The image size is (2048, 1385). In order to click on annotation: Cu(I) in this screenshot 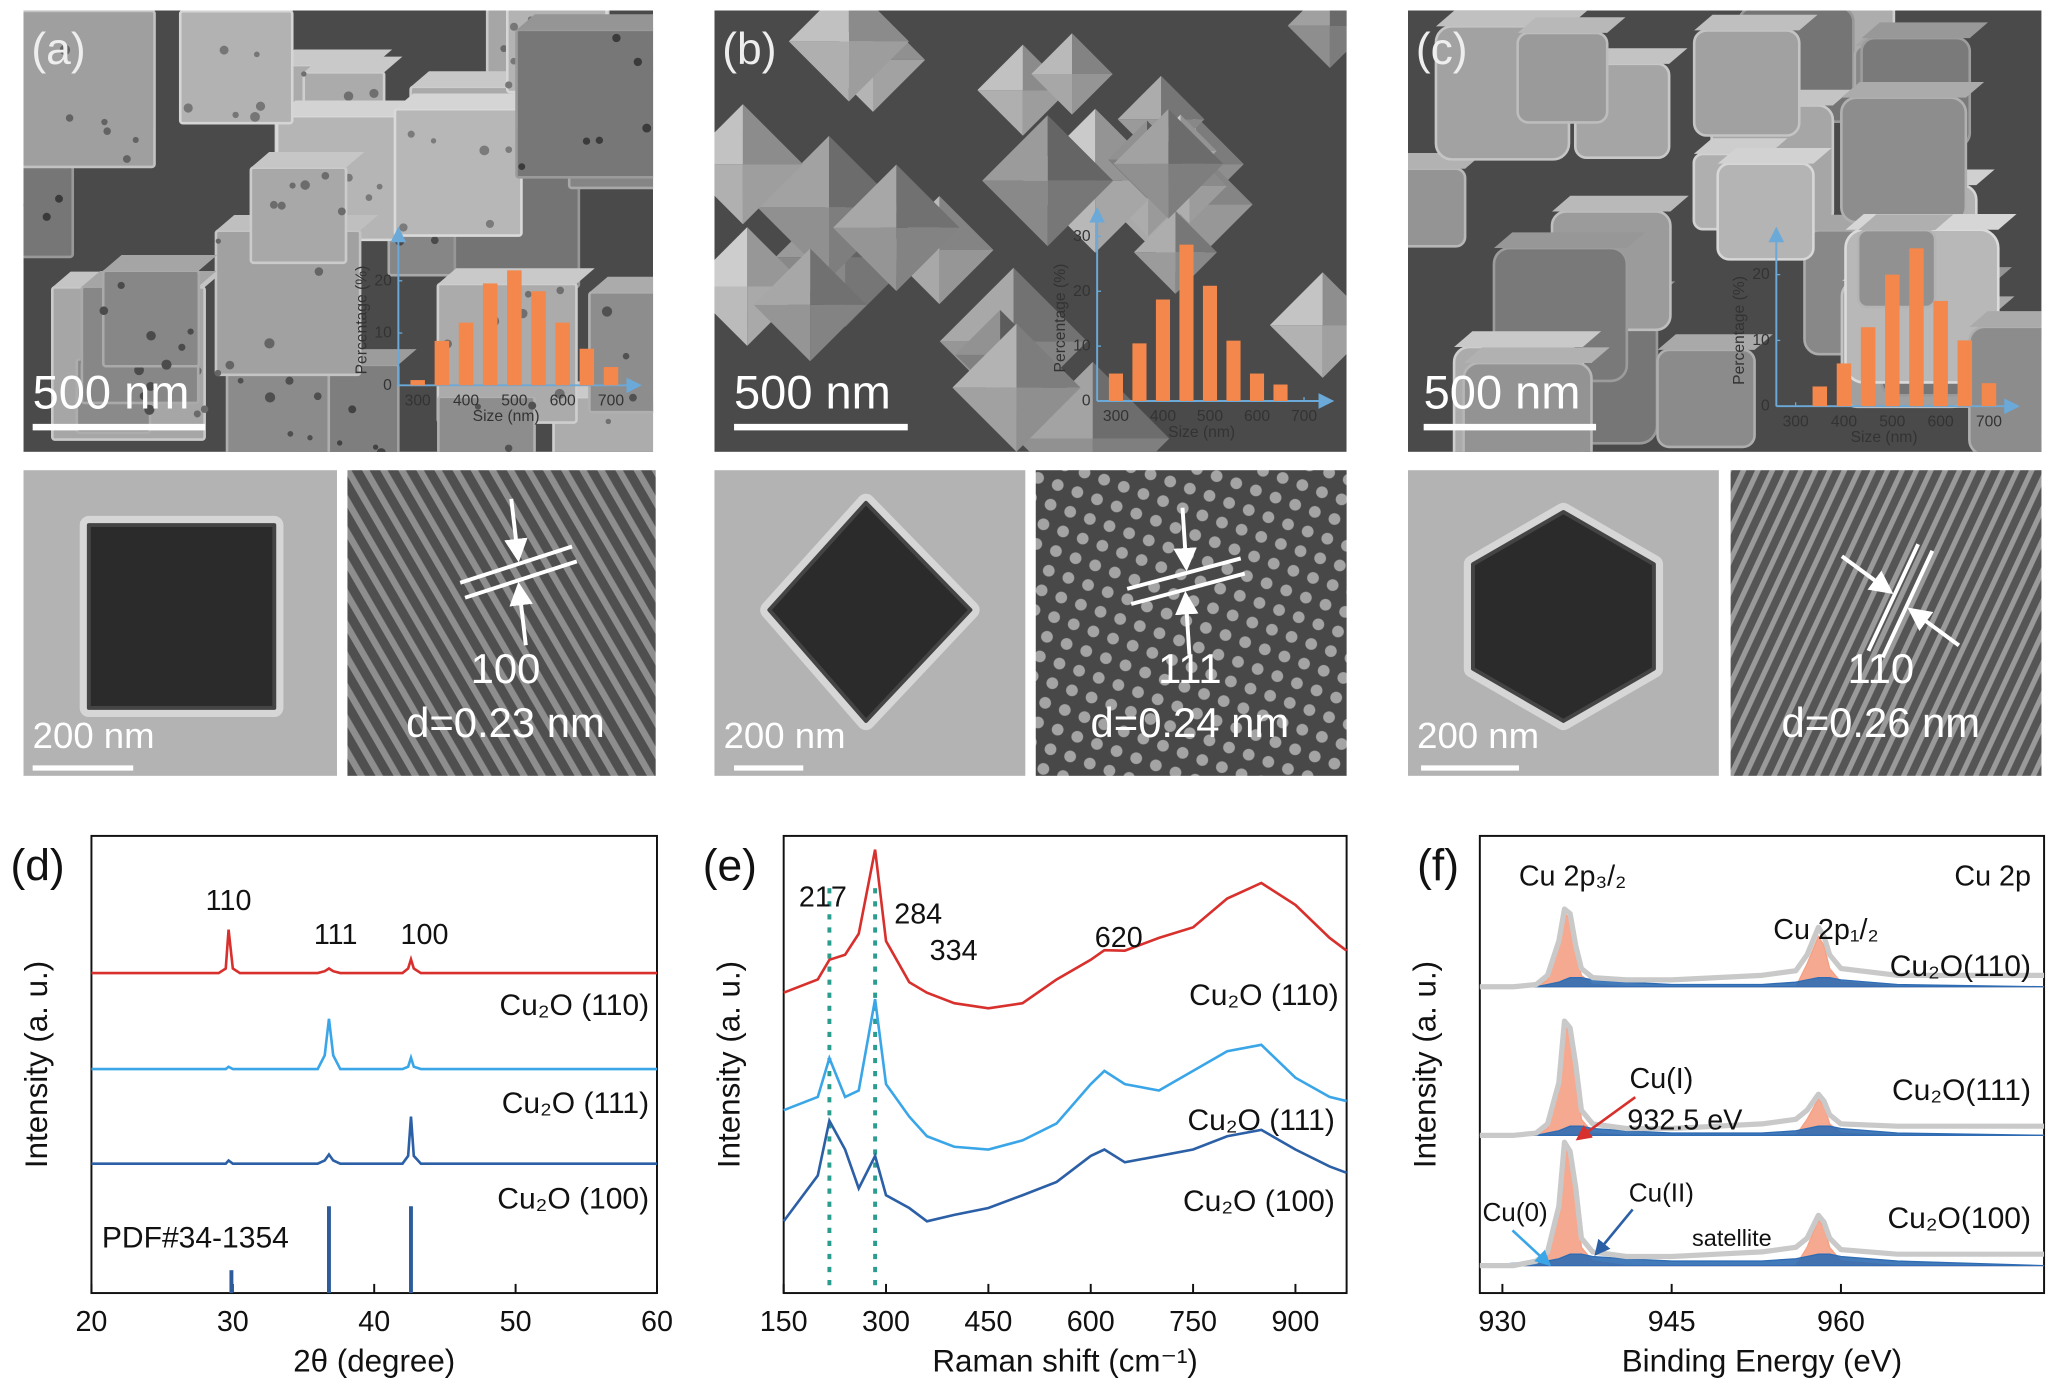, I will do `click(1661, 1079)`.